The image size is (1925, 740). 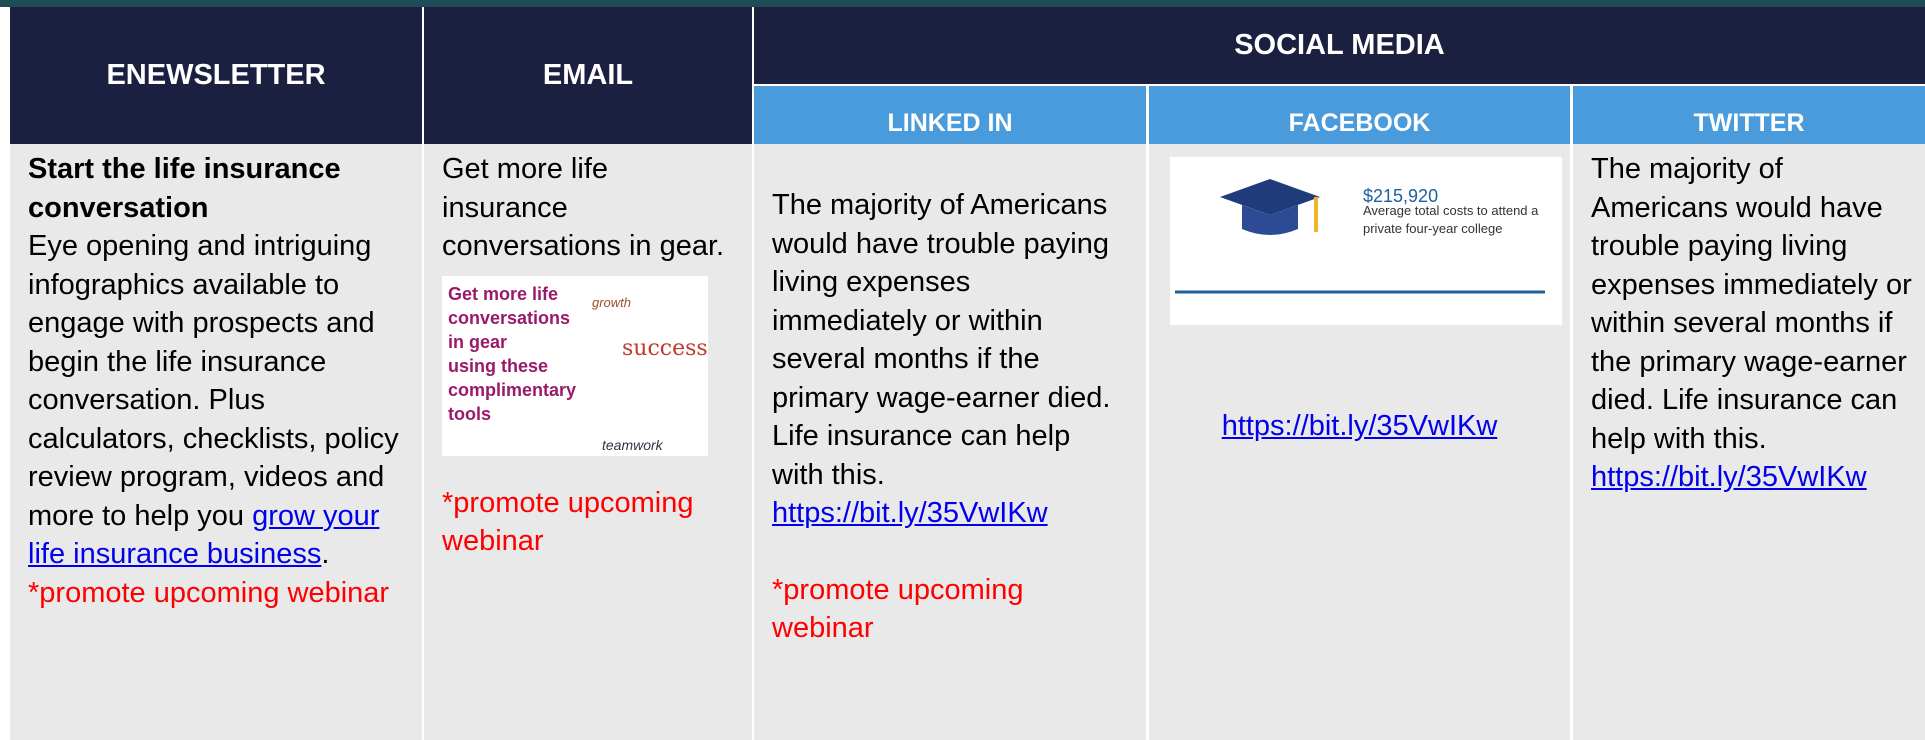 I want to click on subheader-text: TWITTER, so click(x=1749, y=123).